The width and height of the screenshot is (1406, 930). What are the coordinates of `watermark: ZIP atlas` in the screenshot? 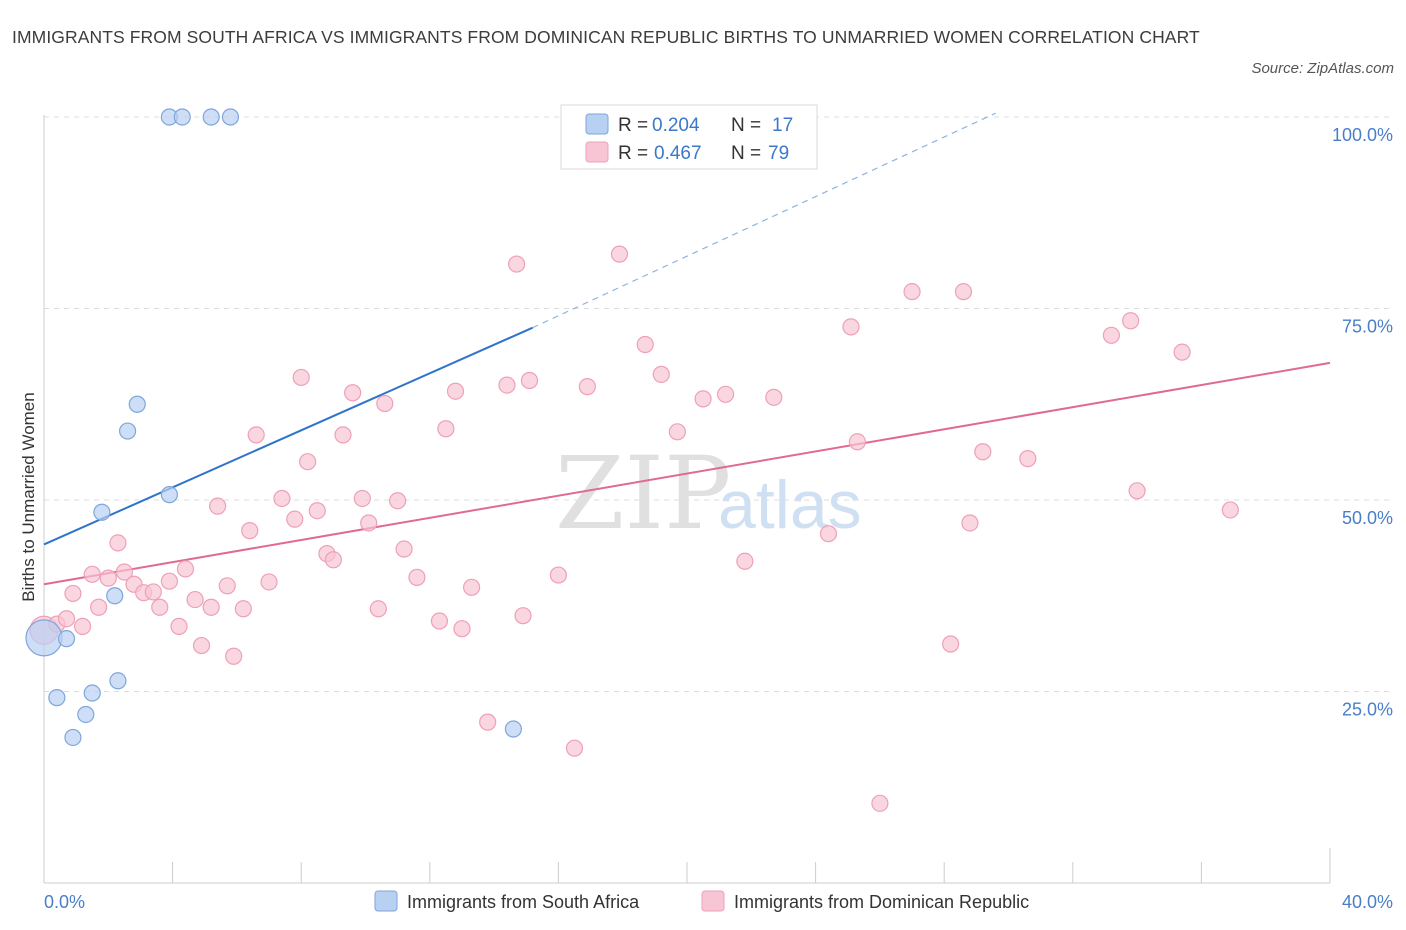 It's located at (708, 493).